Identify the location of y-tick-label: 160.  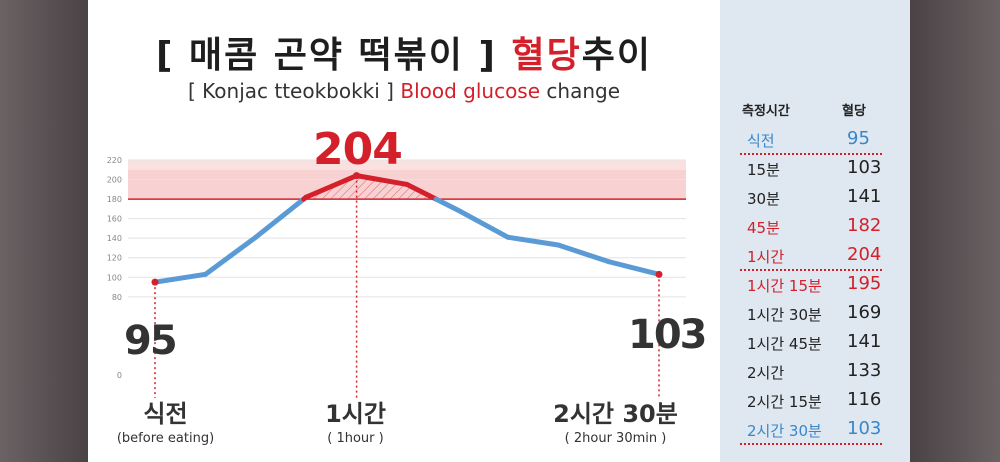
(114, 219).